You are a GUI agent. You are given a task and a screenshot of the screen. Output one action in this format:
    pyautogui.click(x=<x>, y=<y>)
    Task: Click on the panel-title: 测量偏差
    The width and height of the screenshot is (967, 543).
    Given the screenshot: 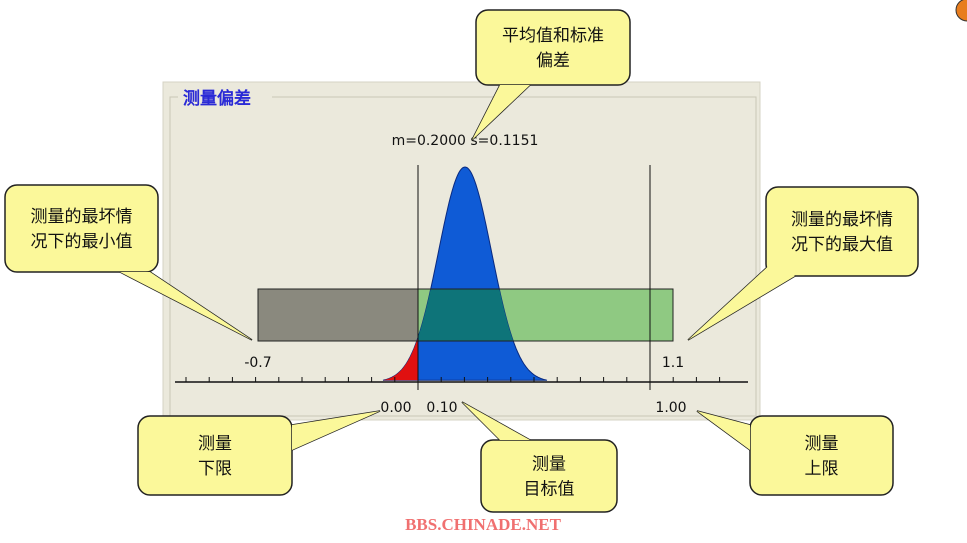 What is the action you would take?
    pyautogui.click(x=217, y=98)
    